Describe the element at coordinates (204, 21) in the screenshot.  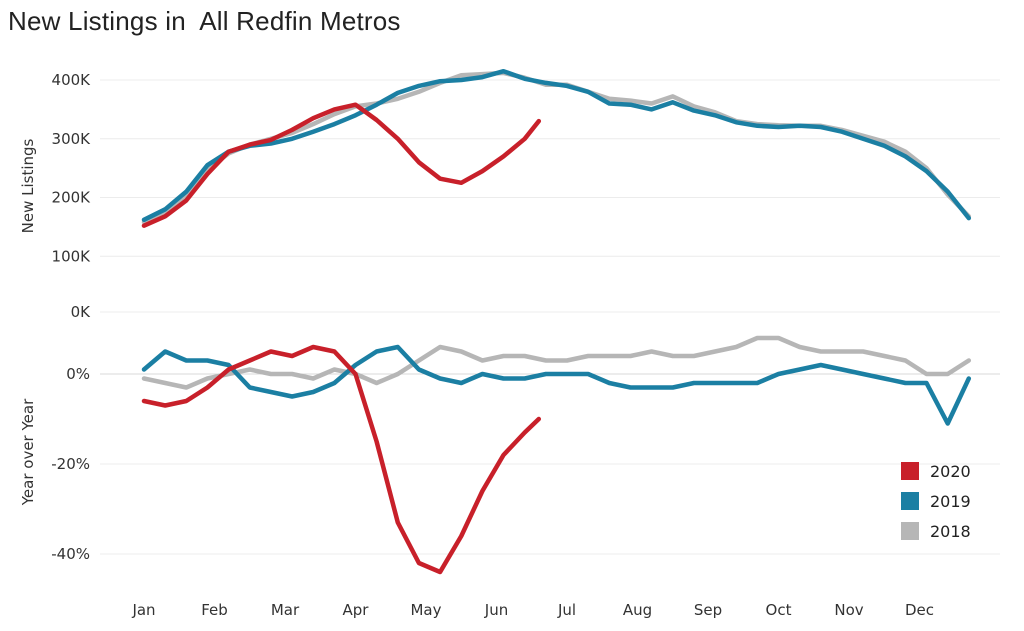
I see `page-title: New Listings in All Redfin Metros` at that location.